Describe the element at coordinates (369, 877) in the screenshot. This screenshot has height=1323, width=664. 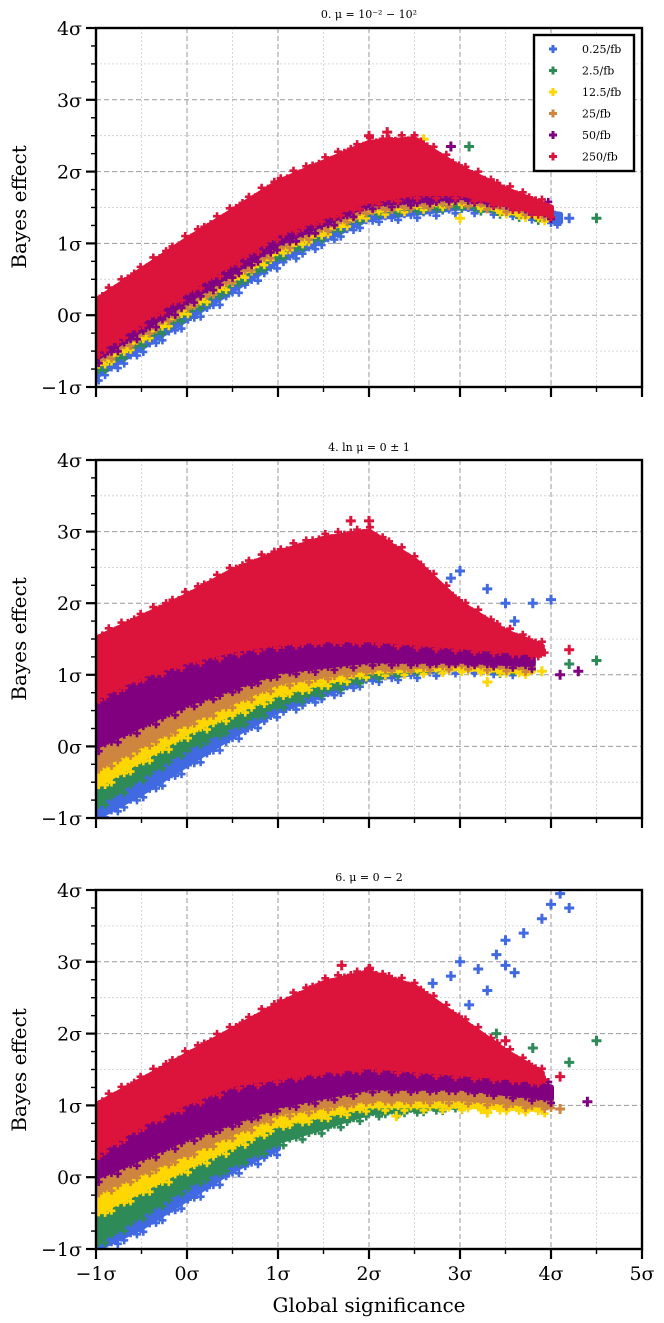
I see `panel-2-title: 6. μ = 0 − 2` at that location.